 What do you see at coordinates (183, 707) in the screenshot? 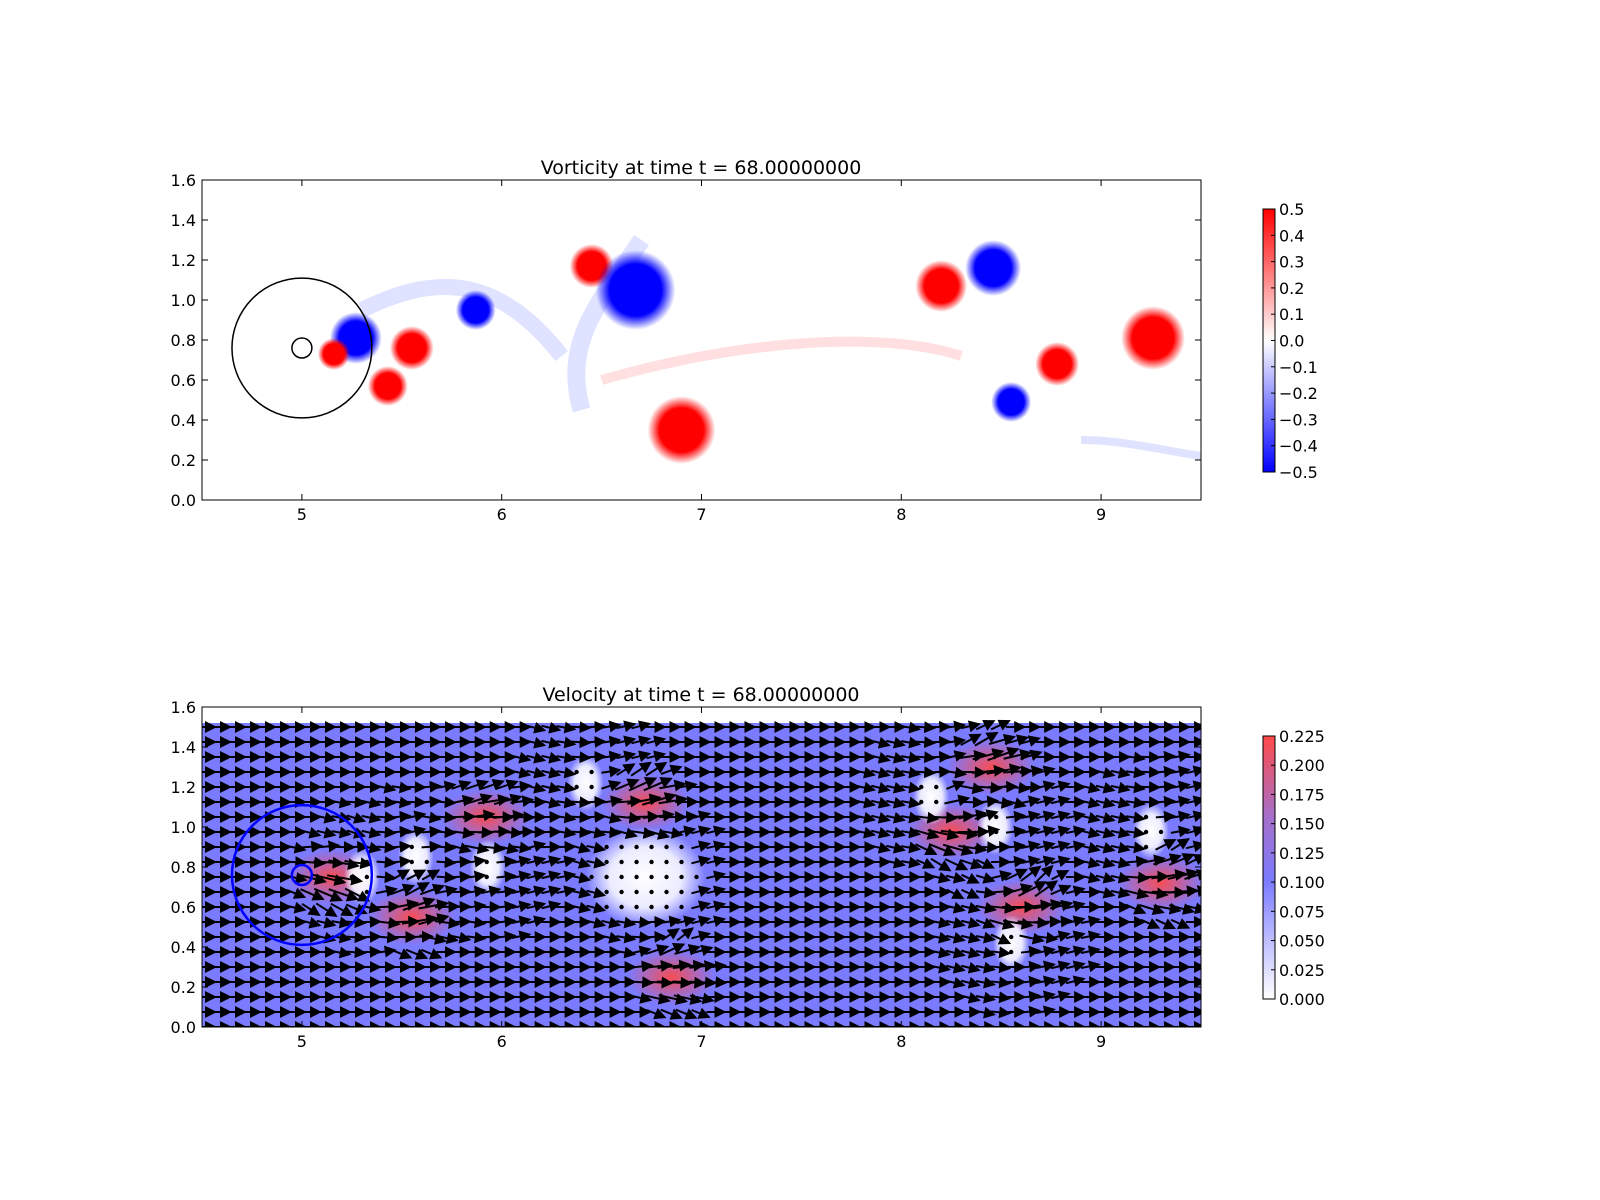
I see `y-tick-label: 1.6` at bounding box center [183, 707].